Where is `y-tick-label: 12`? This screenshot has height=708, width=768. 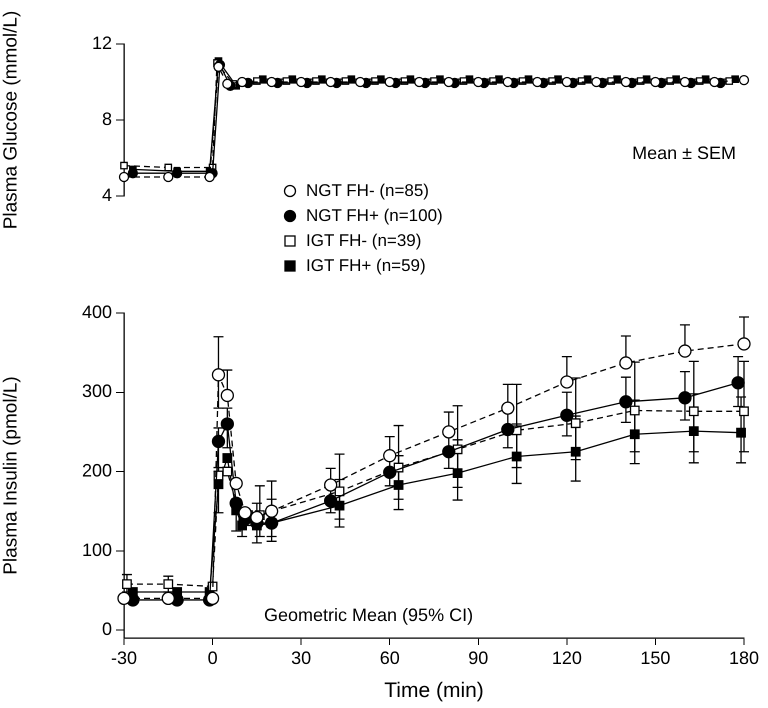 y-tick-label: 12 is located at coordinates (102, 42).